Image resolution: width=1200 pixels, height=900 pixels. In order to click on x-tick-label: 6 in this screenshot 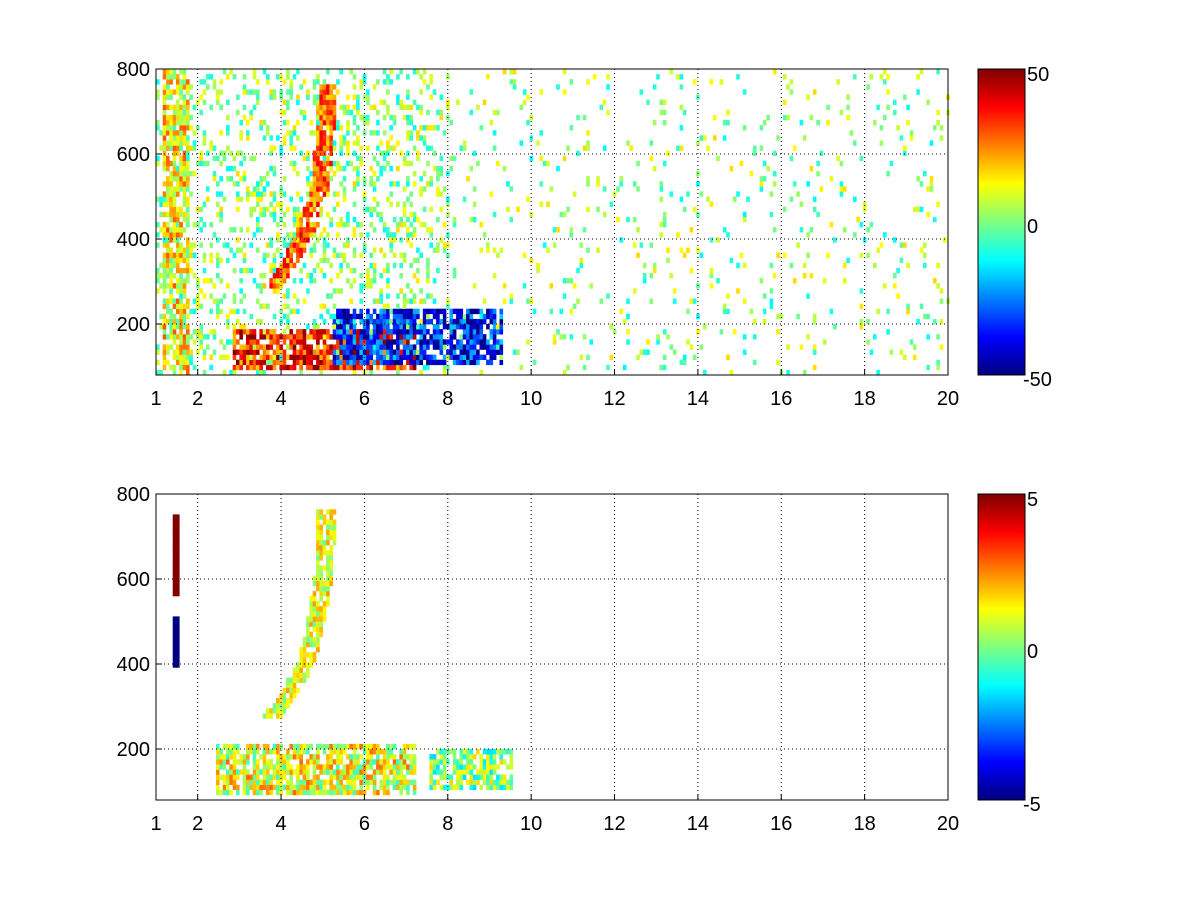, I will do `click(364, 399)`.